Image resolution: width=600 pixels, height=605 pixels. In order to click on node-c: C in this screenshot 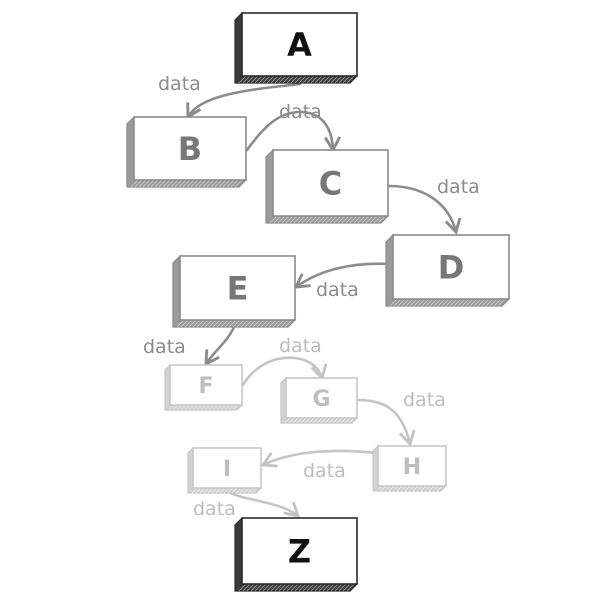, I will do `click(327, 186)`.